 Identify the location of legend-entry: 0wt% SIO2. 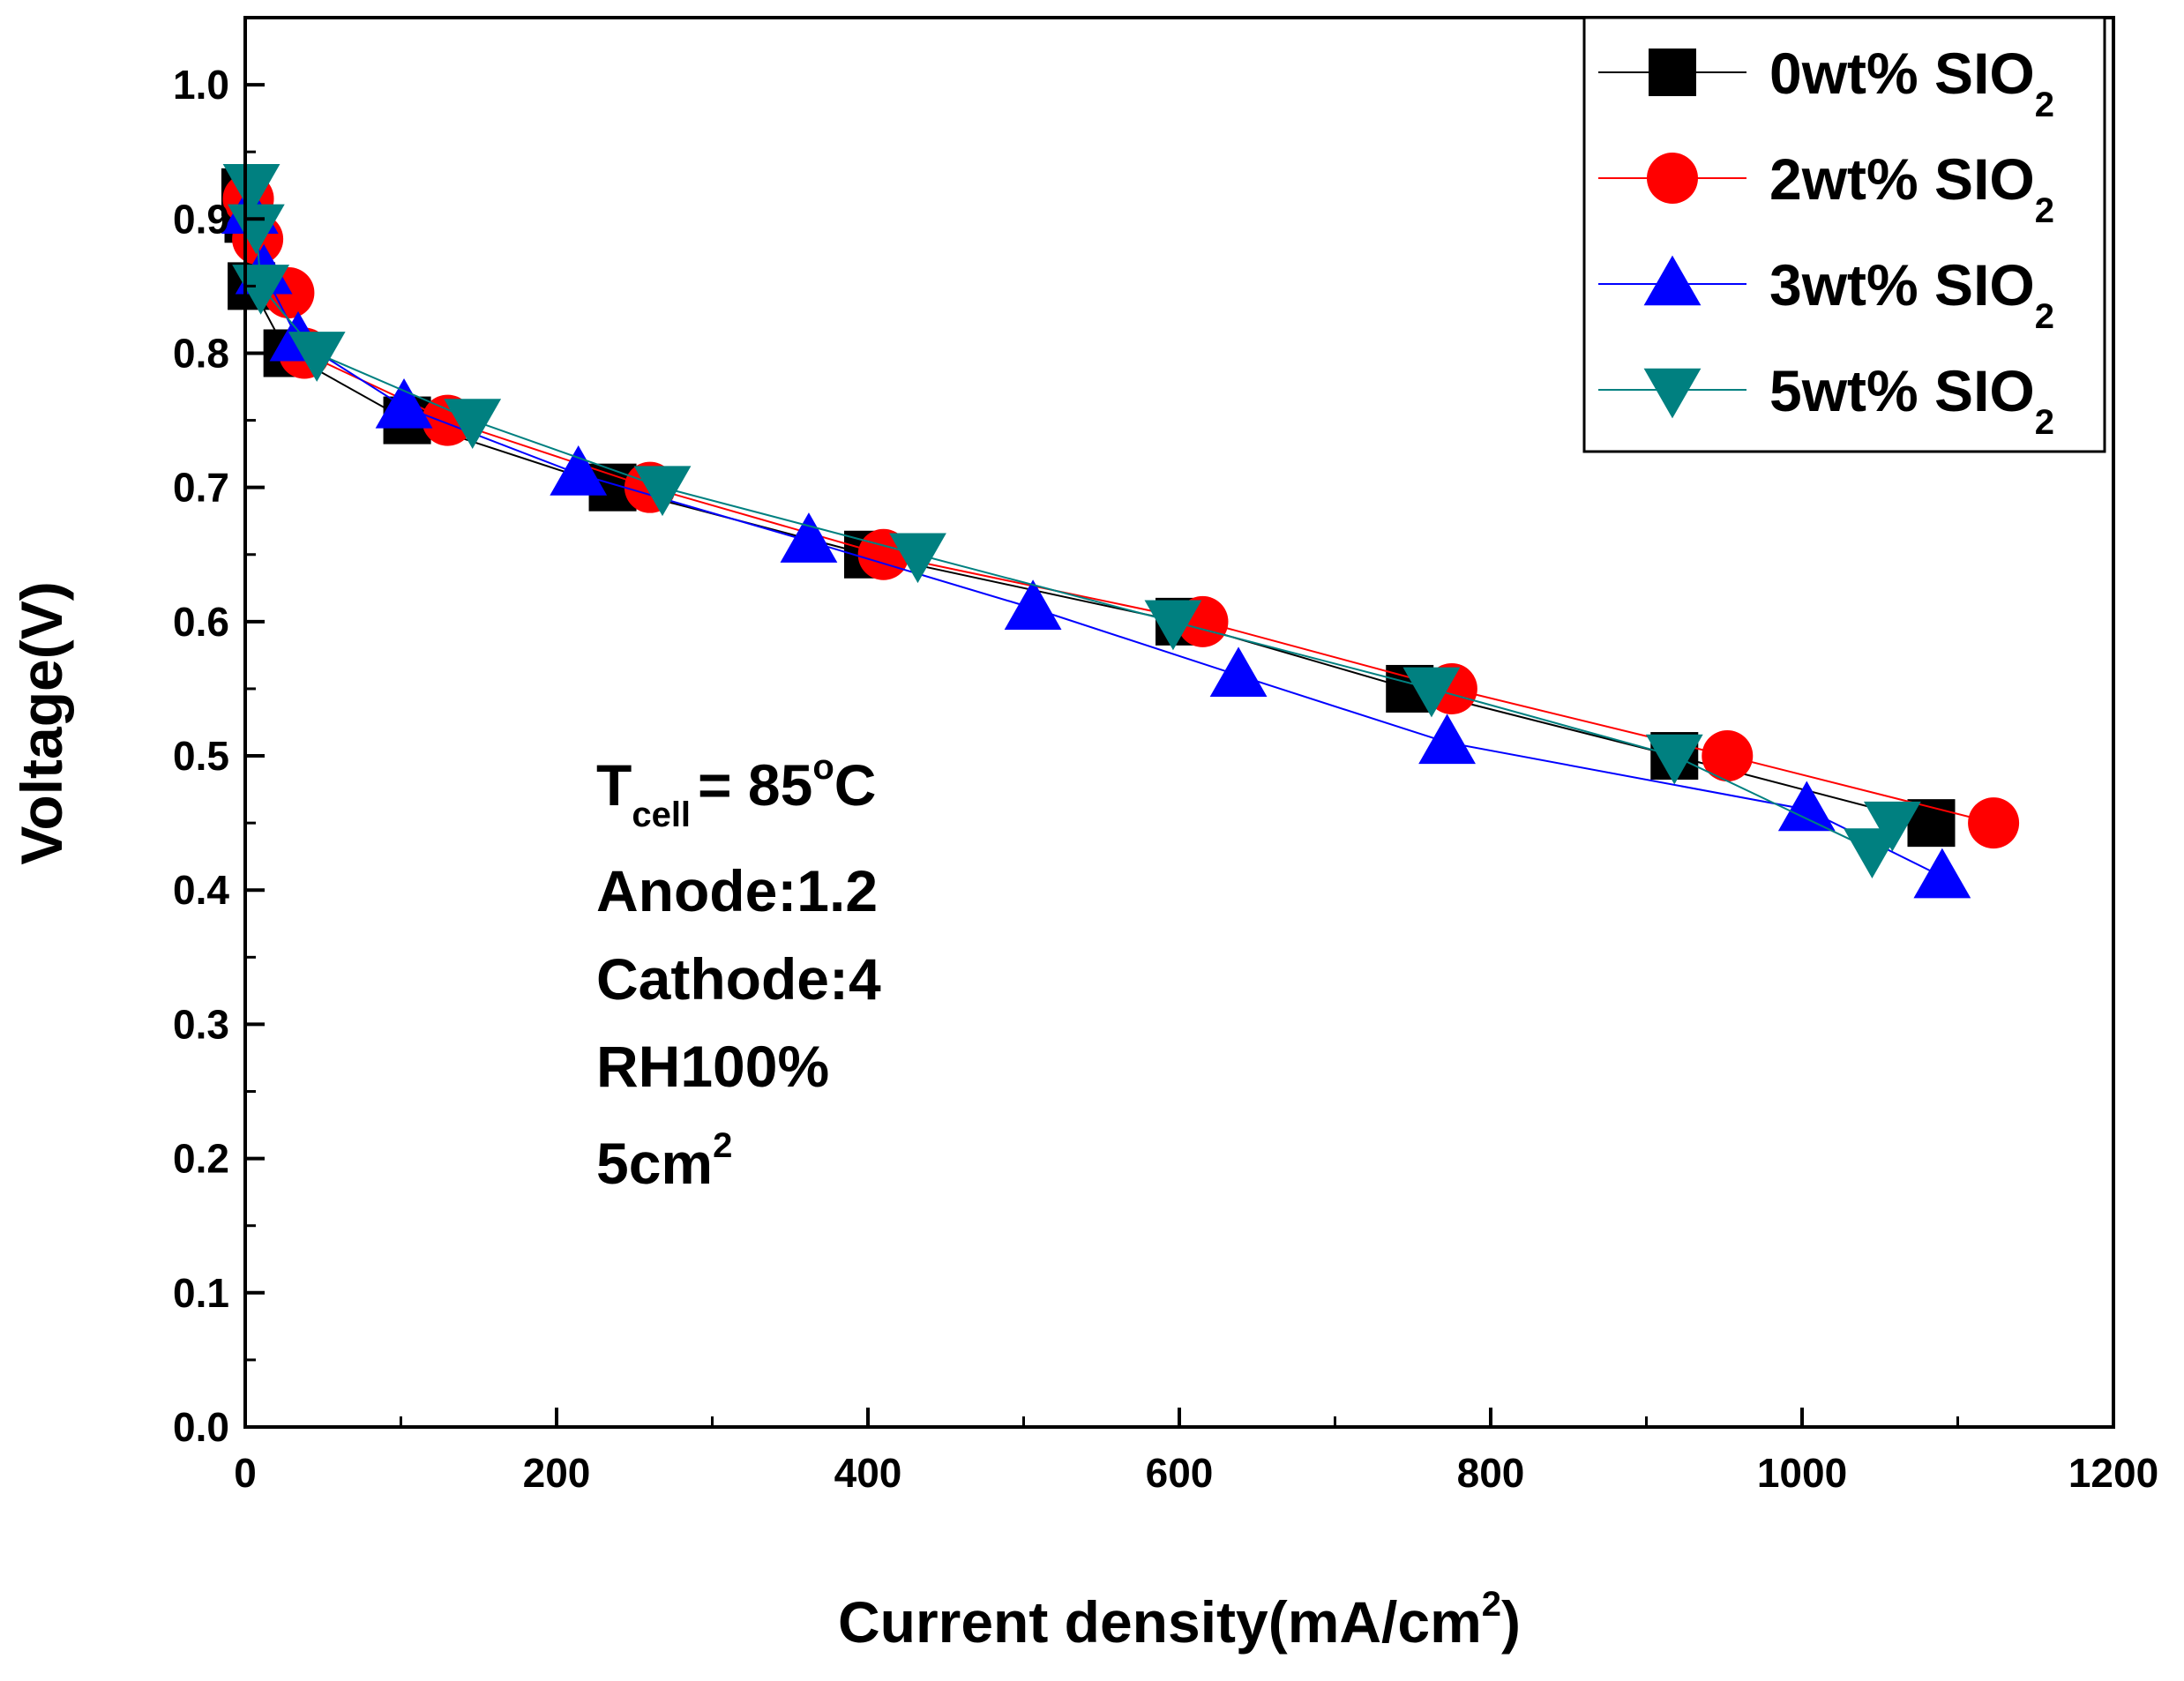
(1826, 82).